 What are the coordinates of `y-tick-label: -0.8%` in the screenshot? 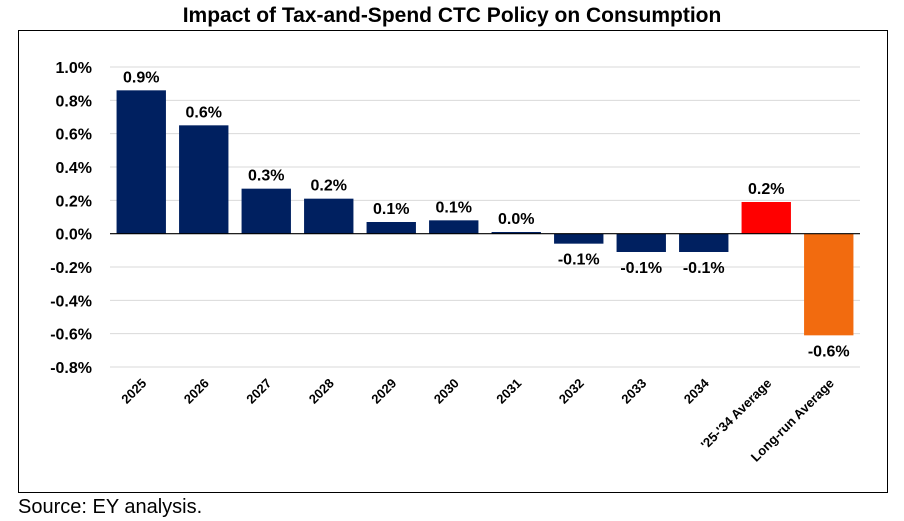 It's located at (71, 368).